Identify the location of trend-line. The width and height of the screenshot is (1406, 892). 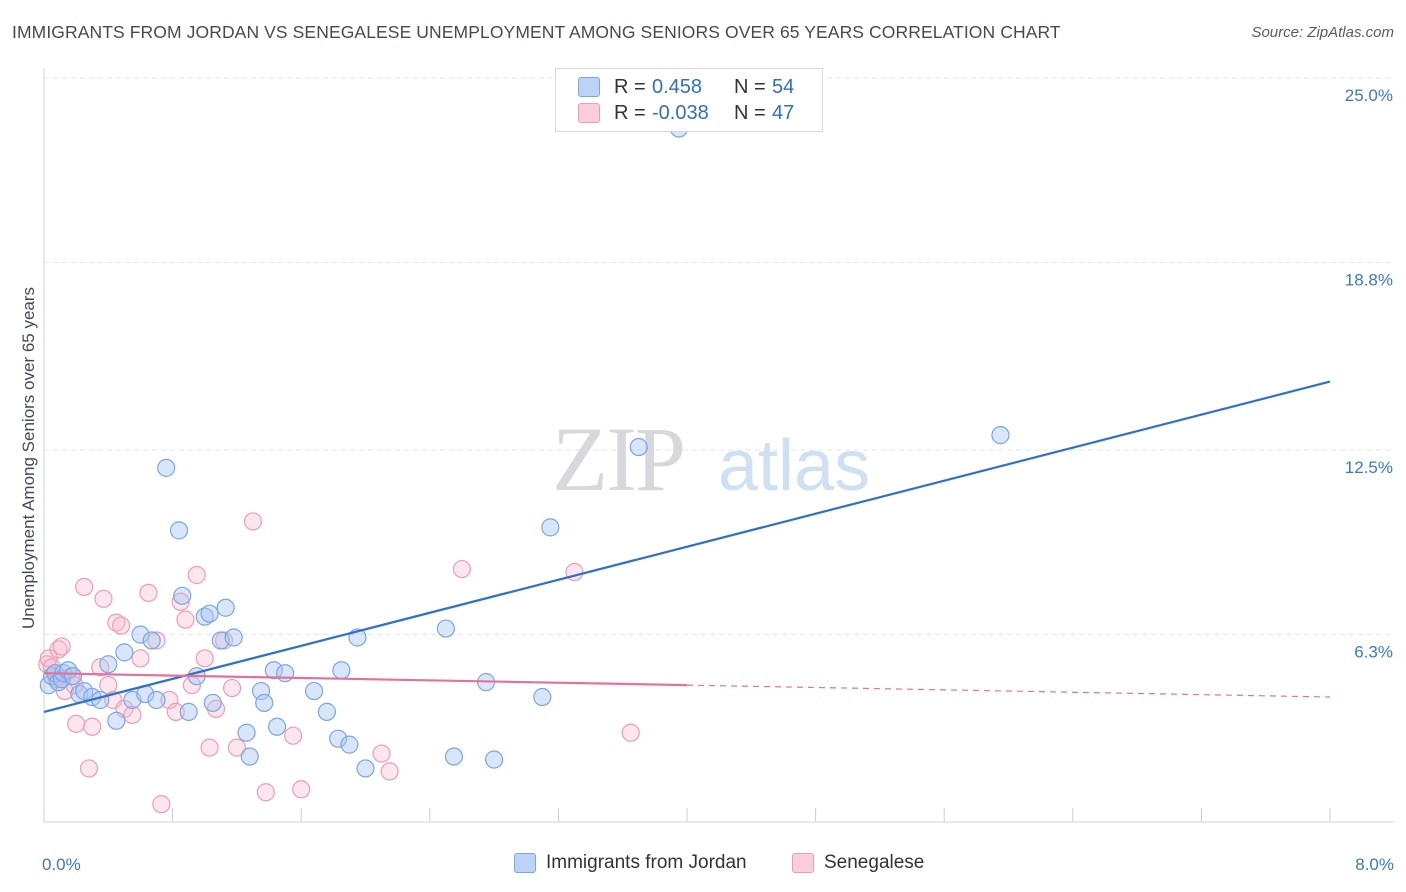
(365, 679).